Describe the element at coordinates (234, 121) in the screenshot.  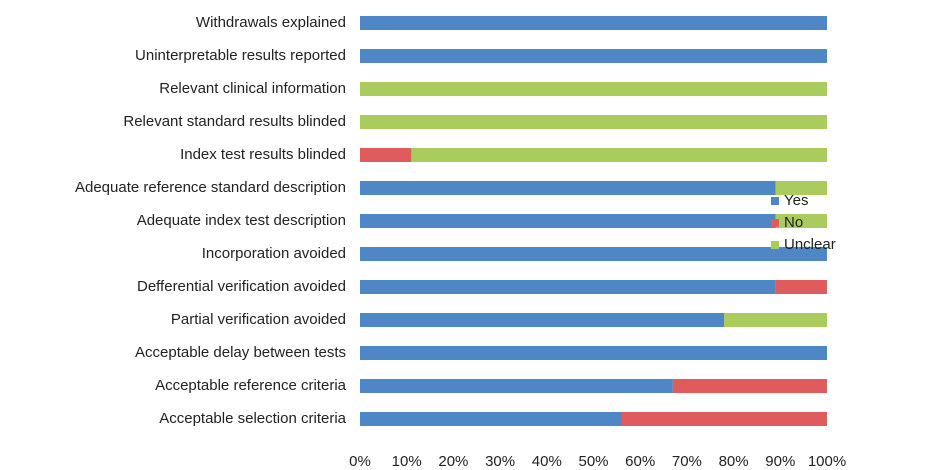
I see `y-tick-label: Relevant standard results blinded` at that location.